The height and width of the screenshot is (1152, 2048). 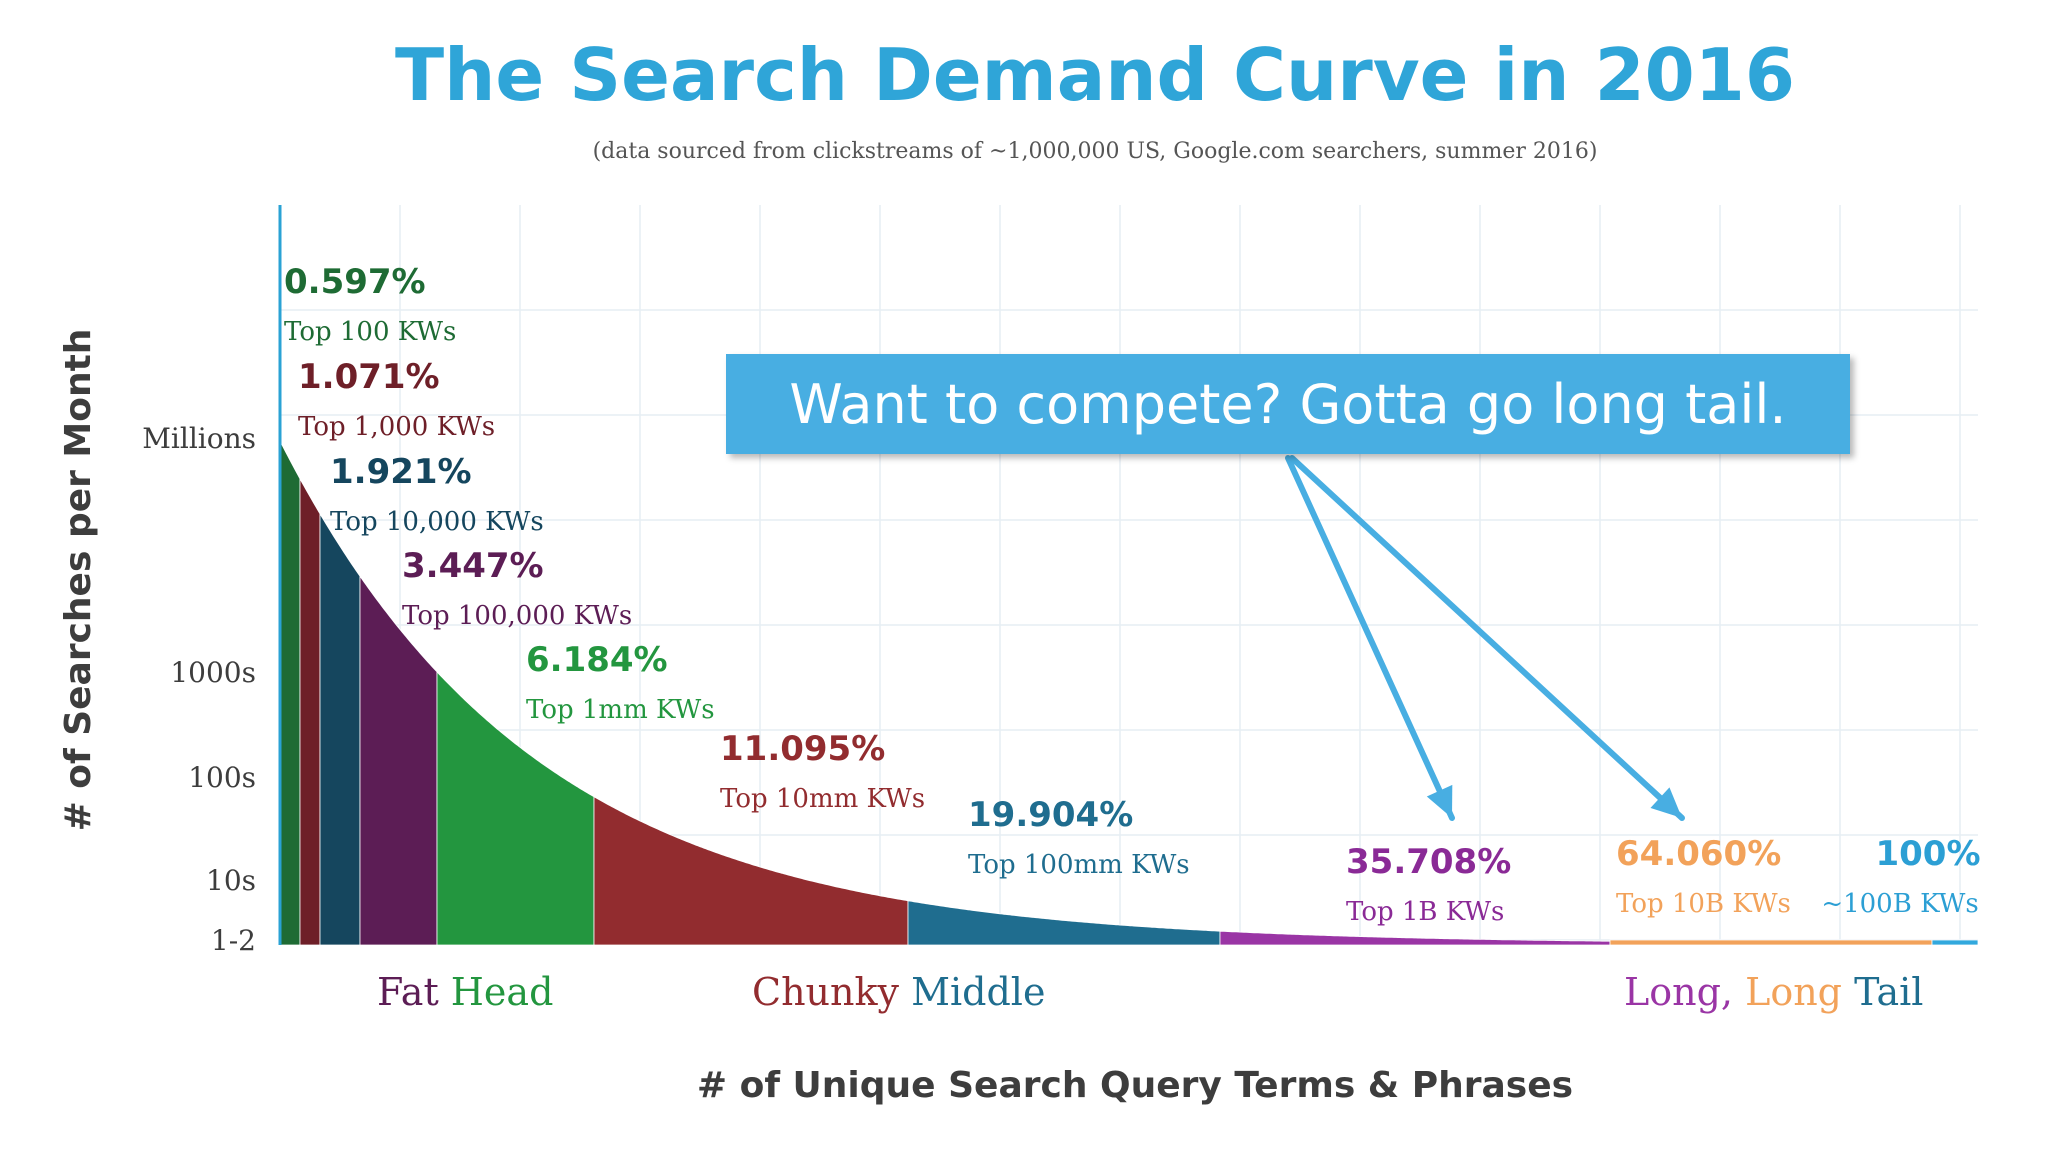 What do you see at coordinates (401, 472) in the screenshot?
I see `segment-pct: 1.921%` at bounding box center [401, 472].